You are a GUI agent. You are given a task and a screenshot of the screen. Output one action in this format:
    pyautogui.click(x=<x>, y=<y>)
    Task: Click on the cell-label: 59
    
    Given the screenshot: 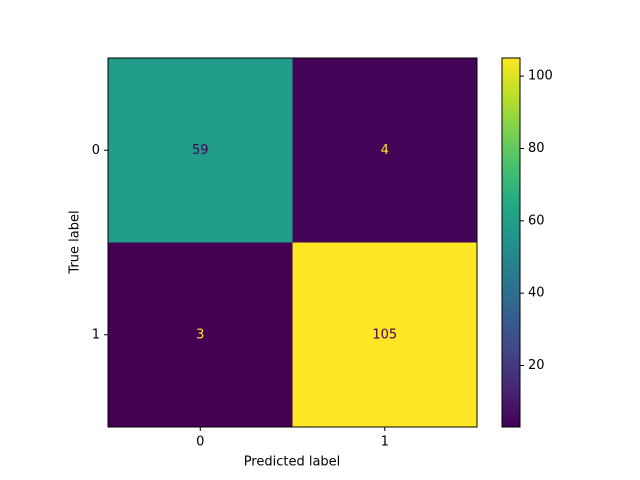 What is the action you would take?
    pyautogui.click(x=200, y=150)
    